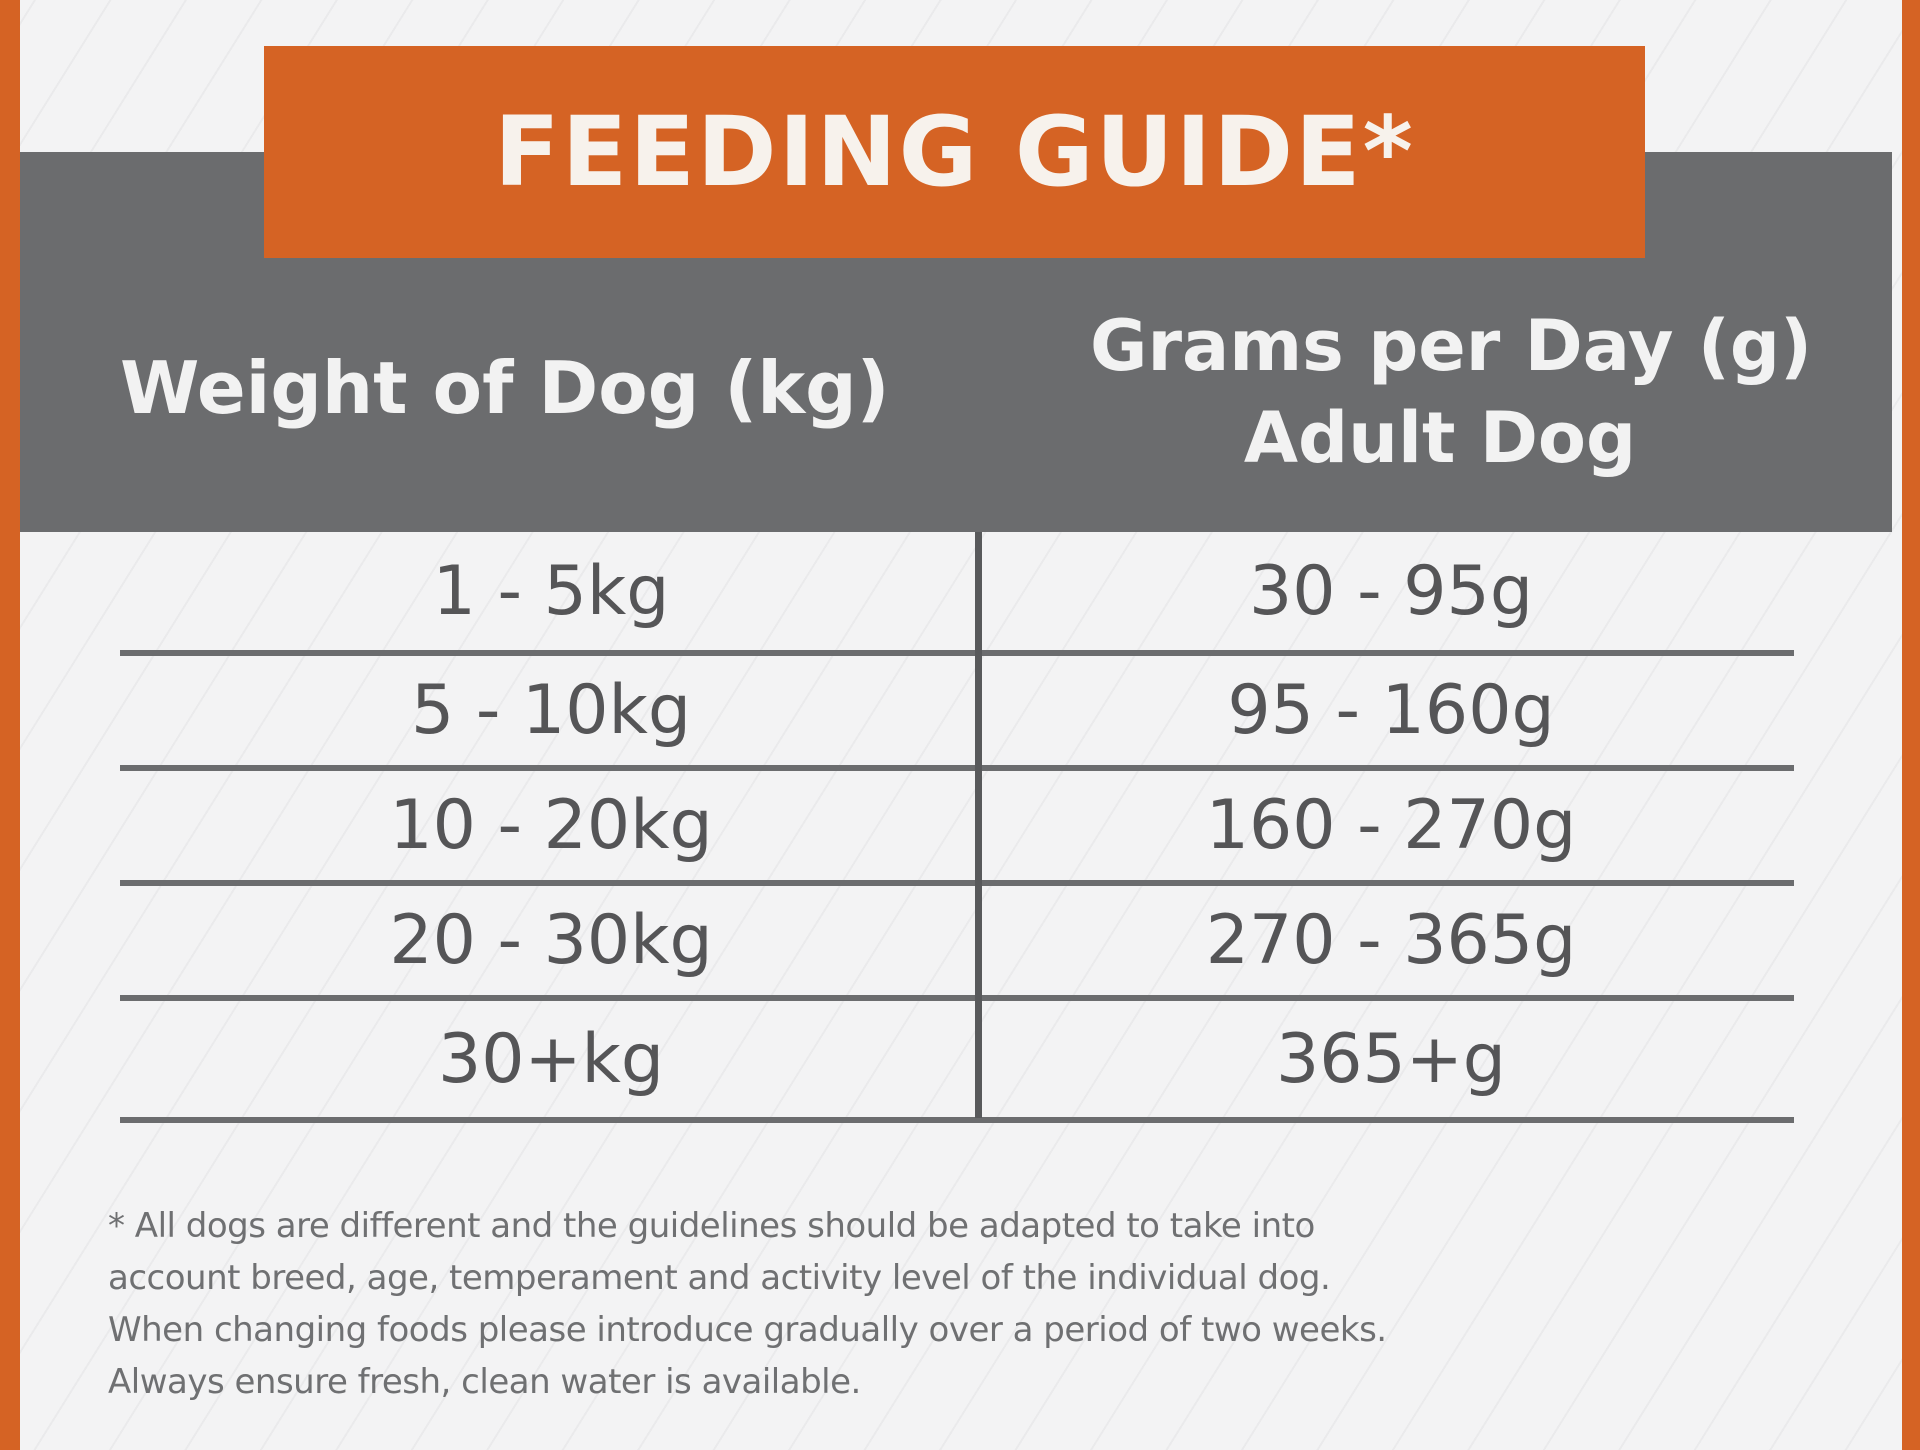 Image resolution: width=1920 pixels, height=1450 pixels. What do you see at coordinates (551, 825) in the screenshot?
I see `weight-cell: 10 - 20kg` at bounding box center [551, 825].